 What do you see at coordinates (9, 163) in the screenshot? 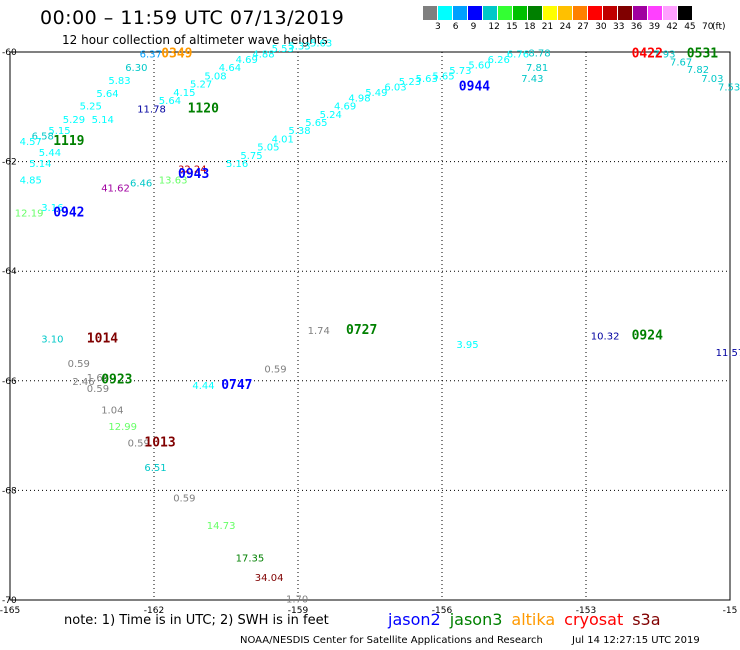
I see `y-tick-label: -62` at bounding box center [9, 163].